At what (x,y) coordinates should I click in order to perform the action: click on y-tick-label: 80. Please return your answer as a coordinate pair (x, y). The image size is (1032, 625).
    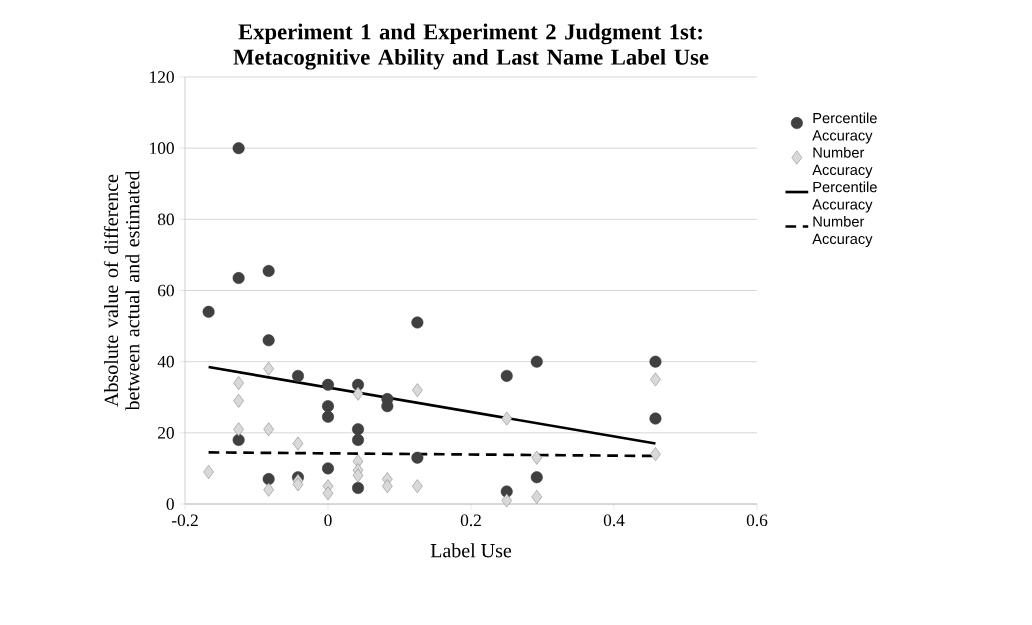
    Looking at the image, I should click on (165, 219).